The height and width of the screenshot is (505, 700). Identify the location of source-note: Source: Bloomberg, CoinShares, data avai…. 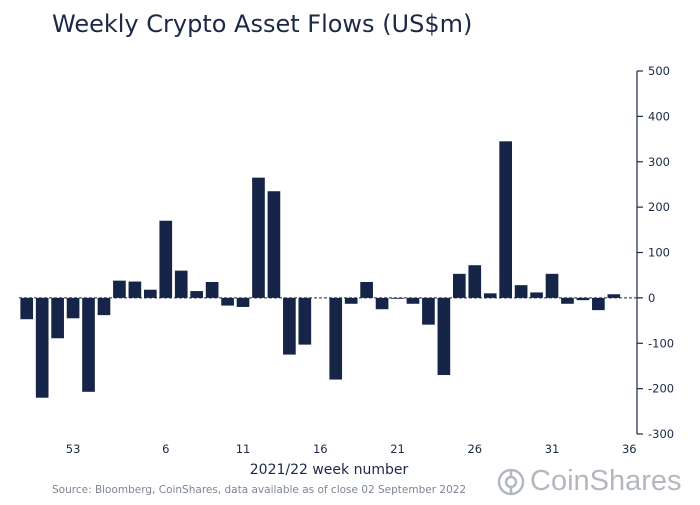
(259, 490).